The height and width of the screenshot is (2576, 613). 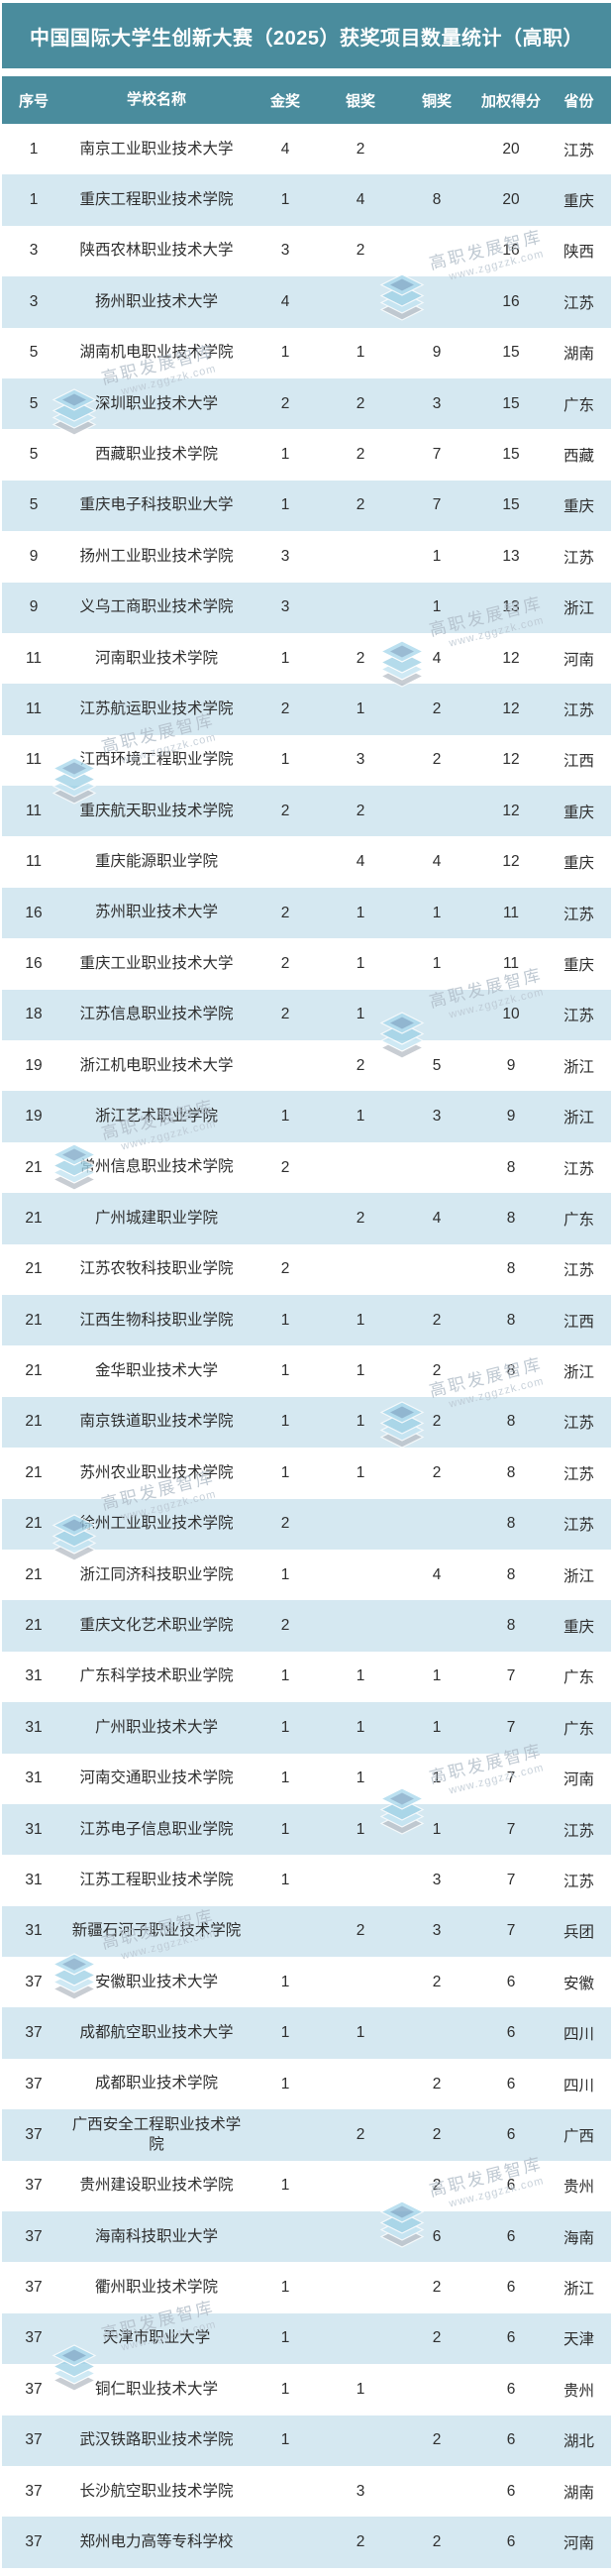 What do you see at coordinates (307, 455) in the screenshot?
I see `table-row: 5 西藏职业技术学院 1 2 7 15 西藏` at bounding box center [307, 455].